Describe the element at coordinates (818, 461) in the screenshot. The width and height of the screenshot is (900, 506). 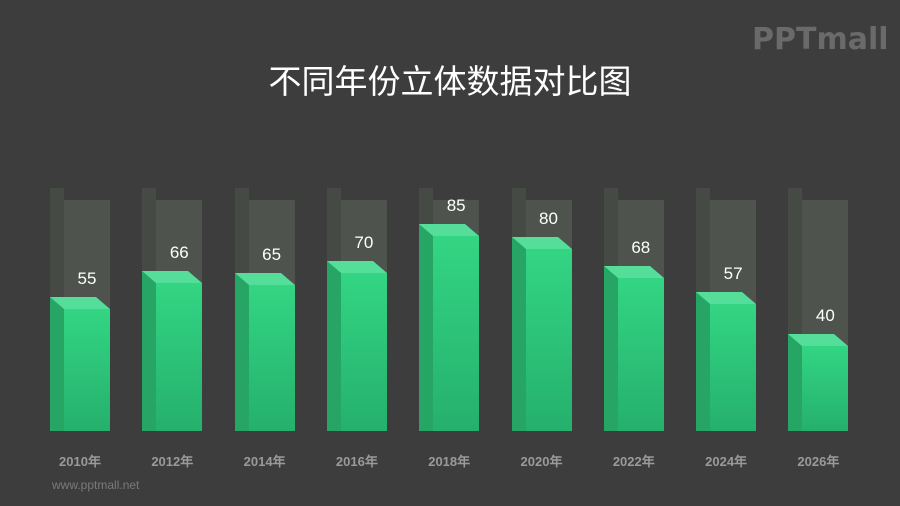
I see `x-axis-label: 2026年` at that location.